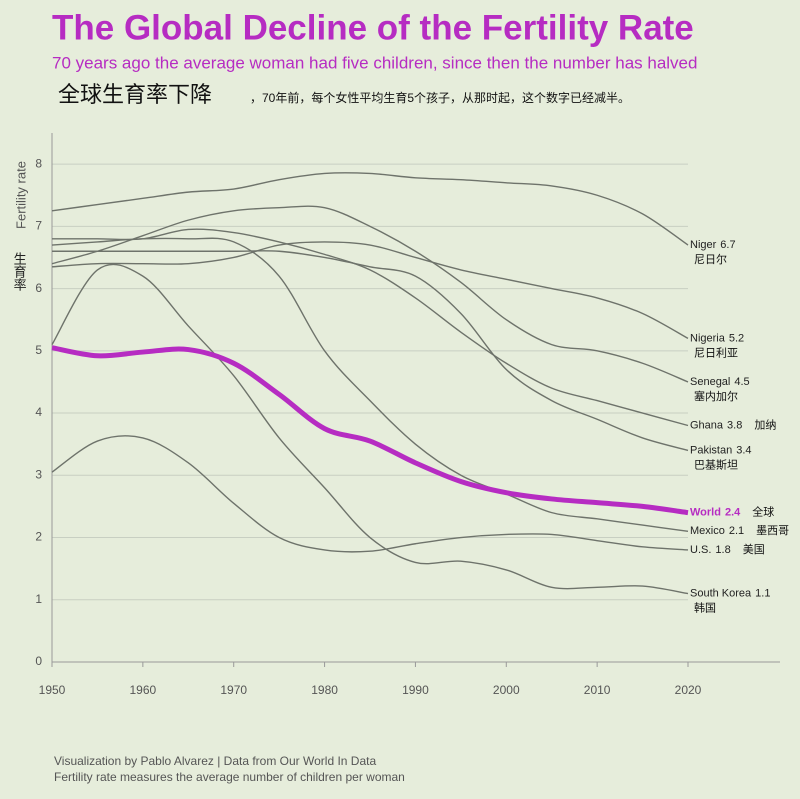 This screenshot has height=799, width=800. What do you see at coordinates (741, 382) in the screenshot?
I see `value-label: 4.5` at bounding box center [741, 382].